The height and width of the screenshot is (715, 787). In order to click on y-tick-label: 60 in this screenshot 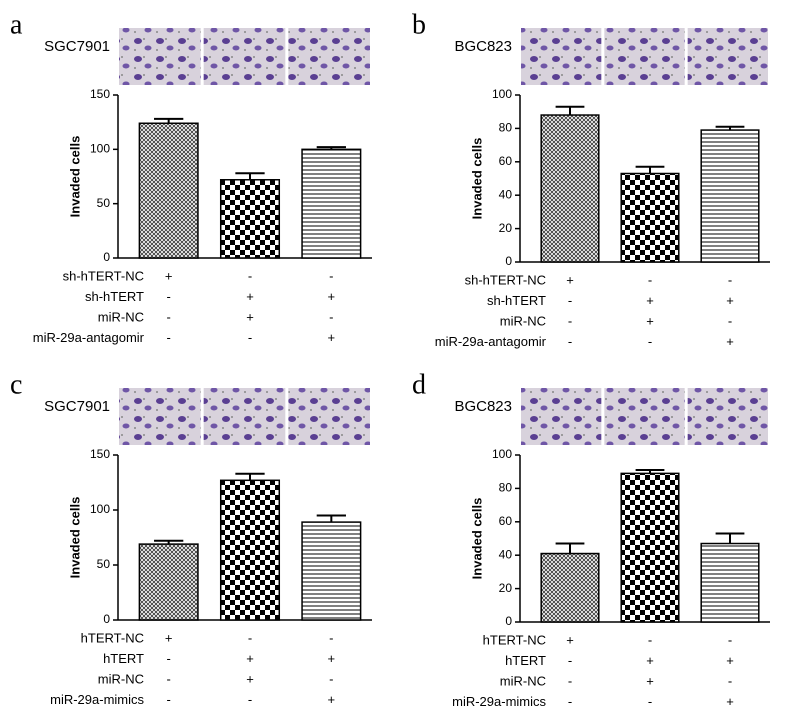, I will do `click(506, 161)`.